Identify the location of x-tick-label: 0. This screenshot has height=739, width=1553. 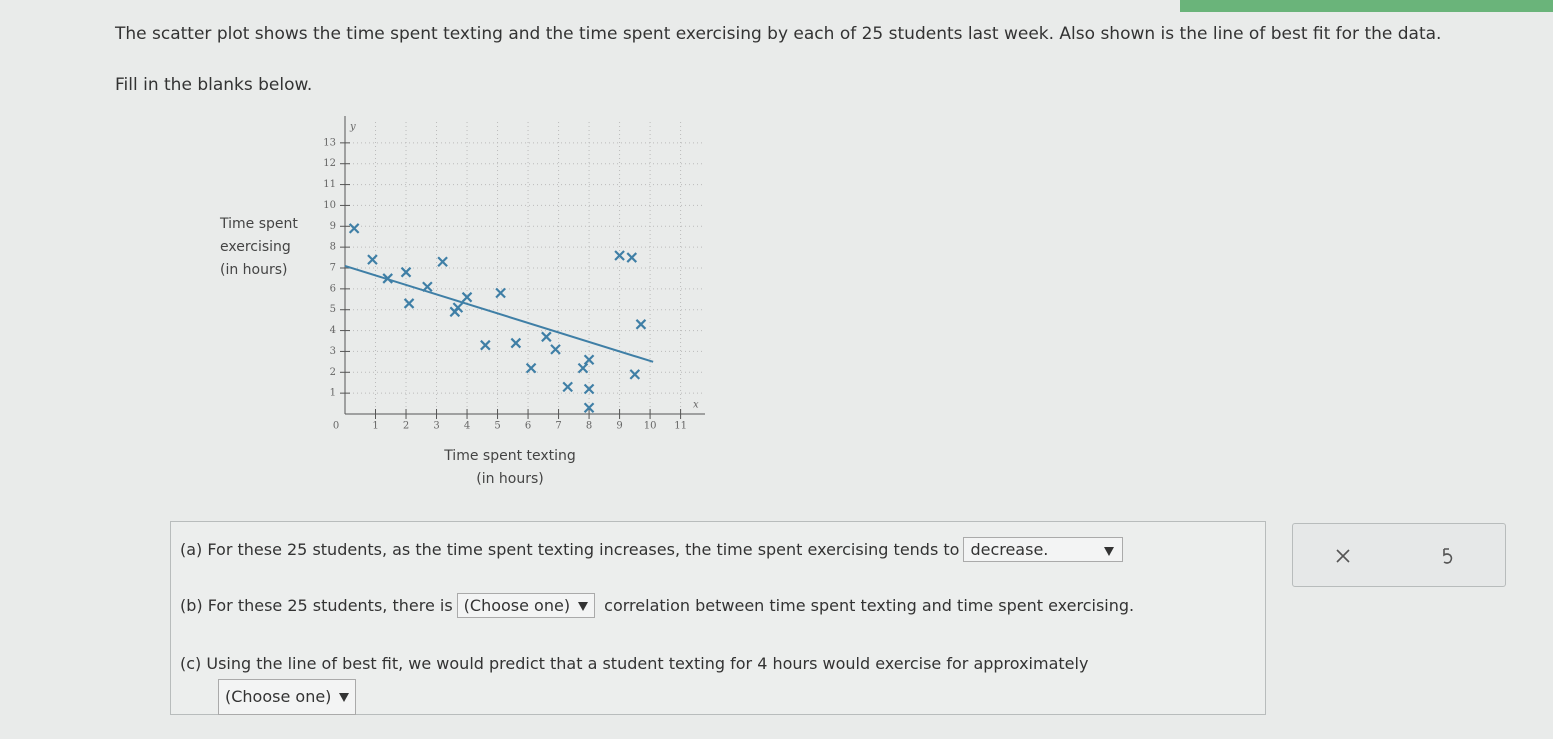
(336, 426).